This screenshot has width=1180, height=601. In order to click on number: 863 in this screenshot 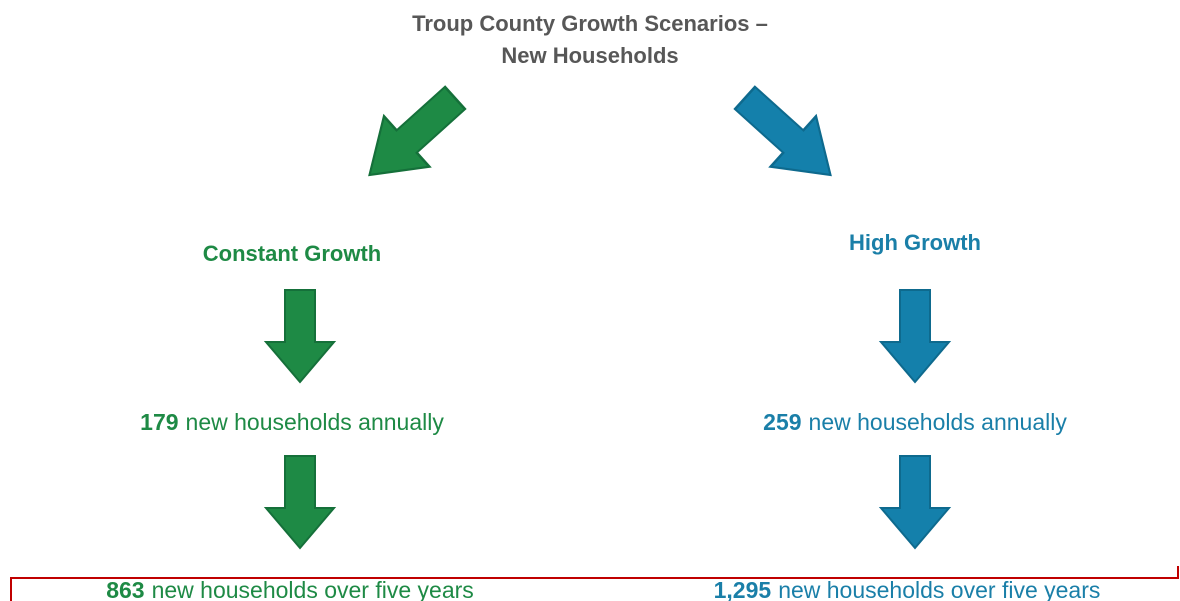, I will do `click(125, 589)`.